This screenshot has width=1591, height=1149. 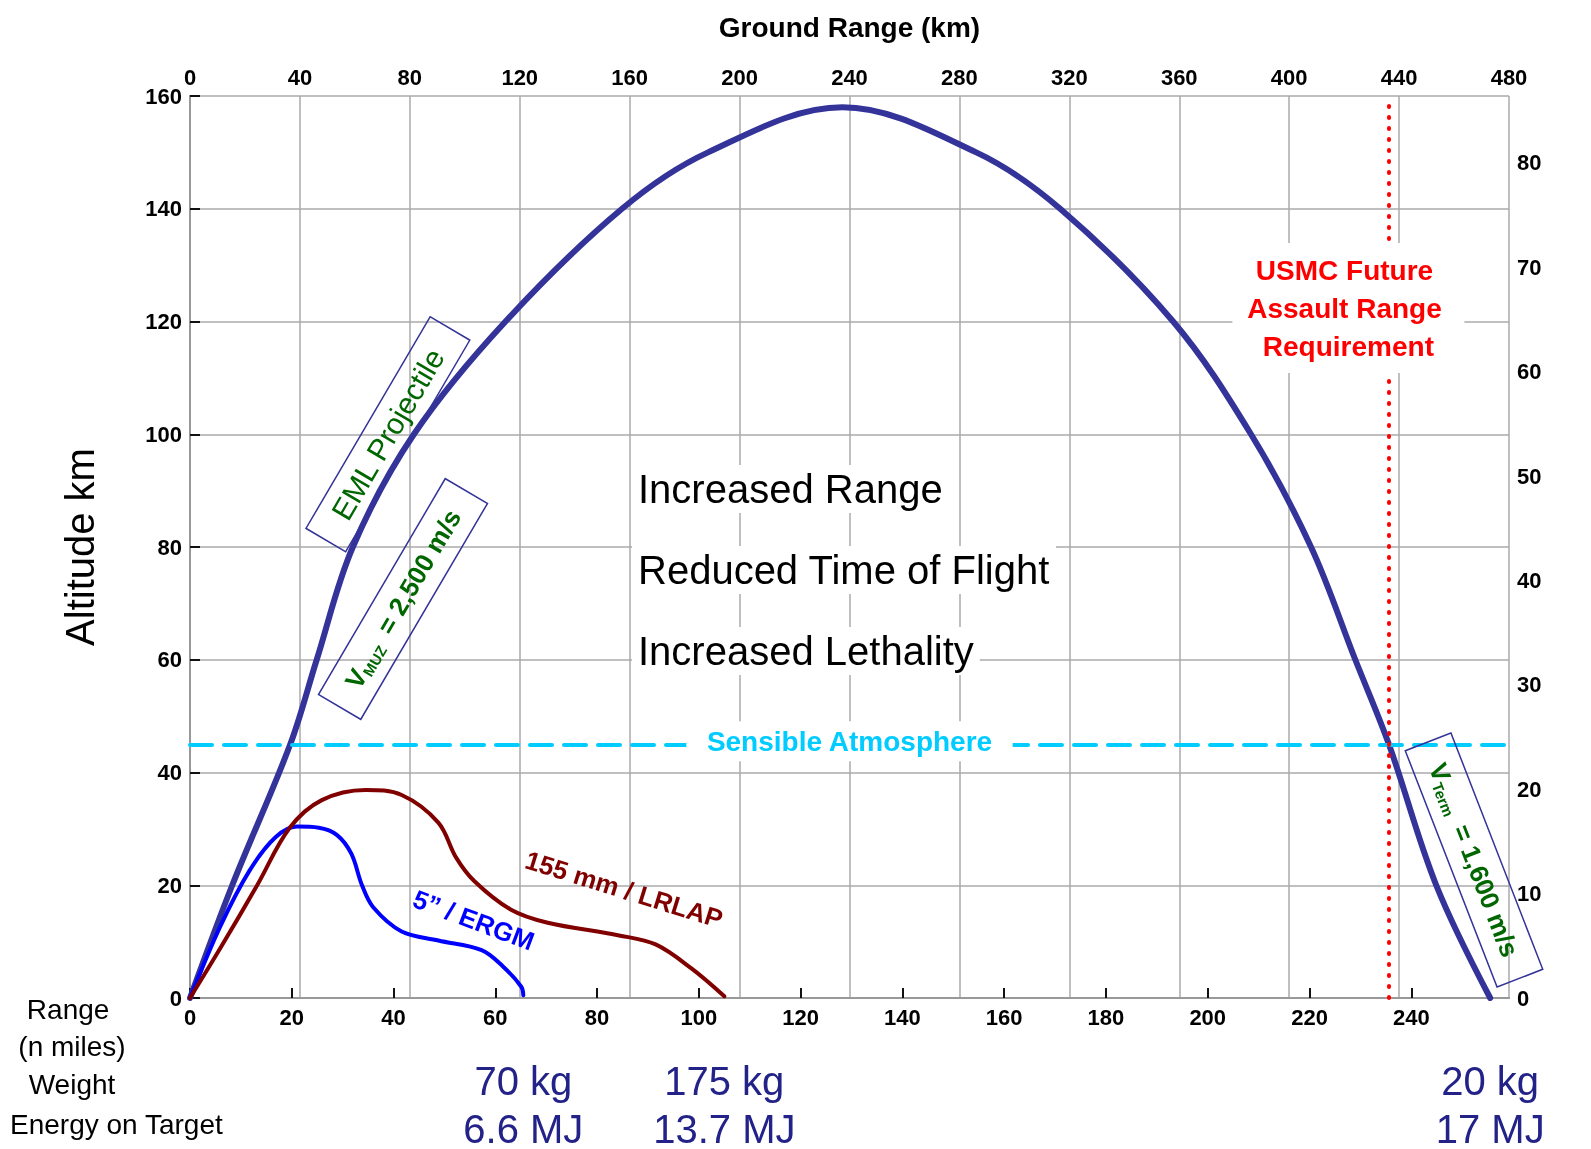 What do you see at coordinates (1529, 789) in the screenshot?
I see `y2-tick-label: 20` at bounding box center [1529, 789].